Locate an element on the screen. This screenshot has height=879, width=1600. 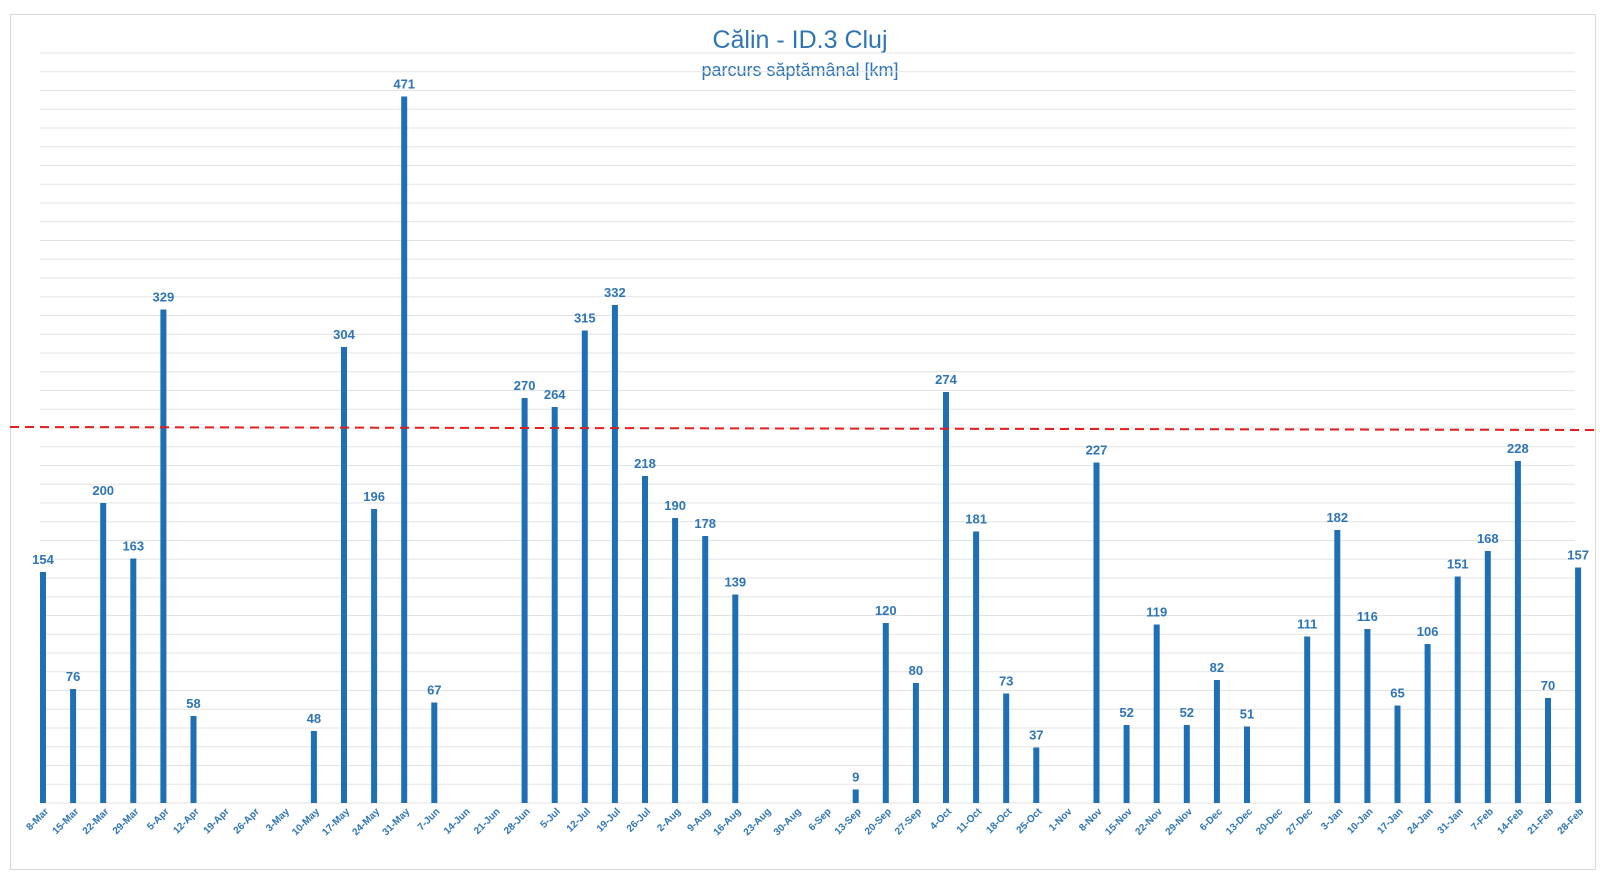
data-label: 182 is located at coordinates (1337, 517).